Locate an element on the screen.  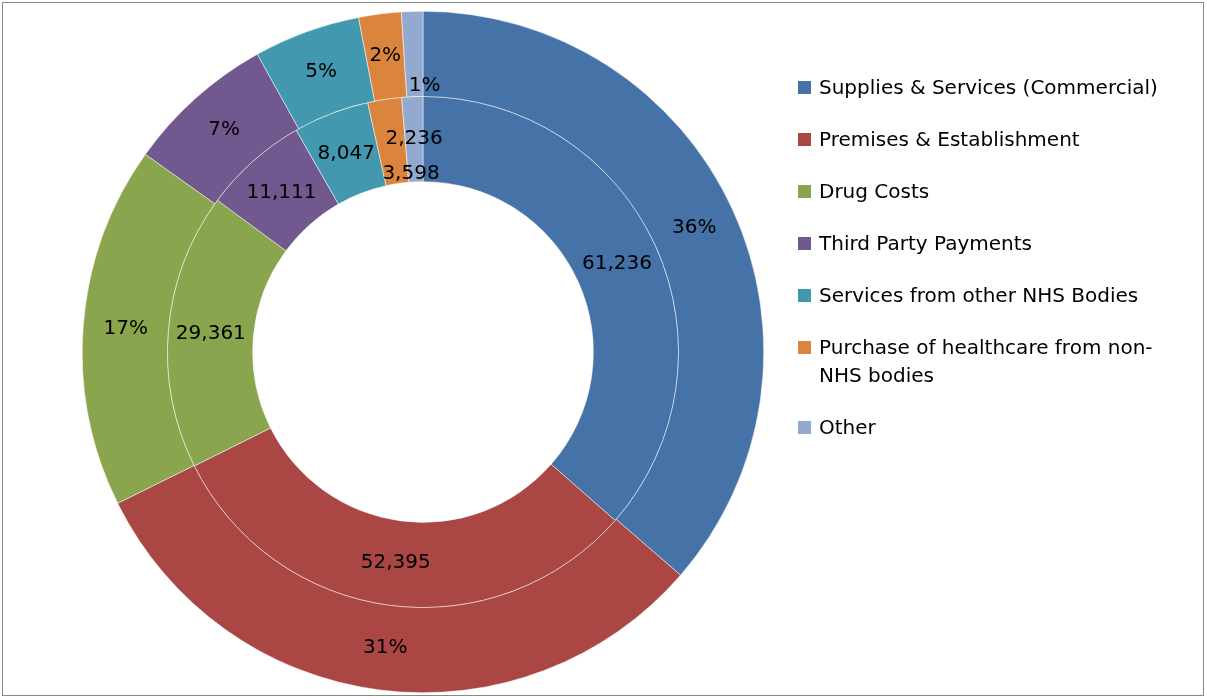
legend-label: Drug Costs is located at coordinates (874, 191).